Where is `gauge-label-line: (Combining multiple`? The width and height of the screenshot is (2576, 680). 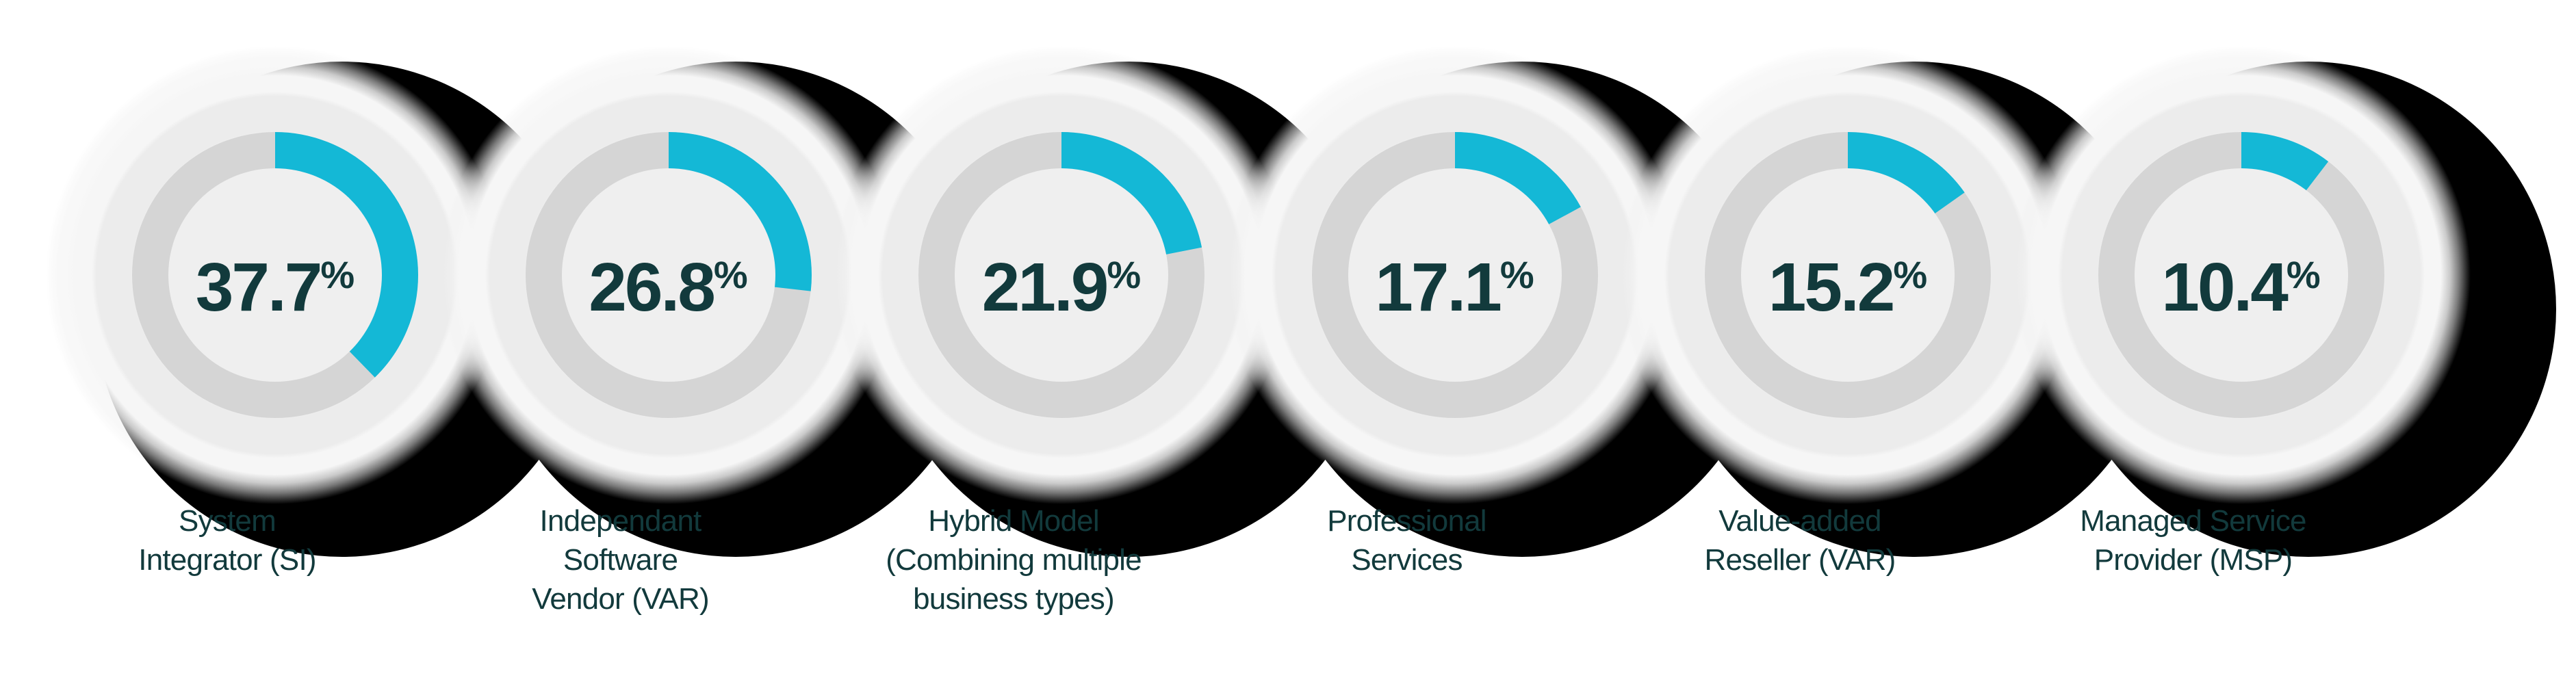
gauge-label-line: (Combining multiple is located at coordinates (1014, 560).